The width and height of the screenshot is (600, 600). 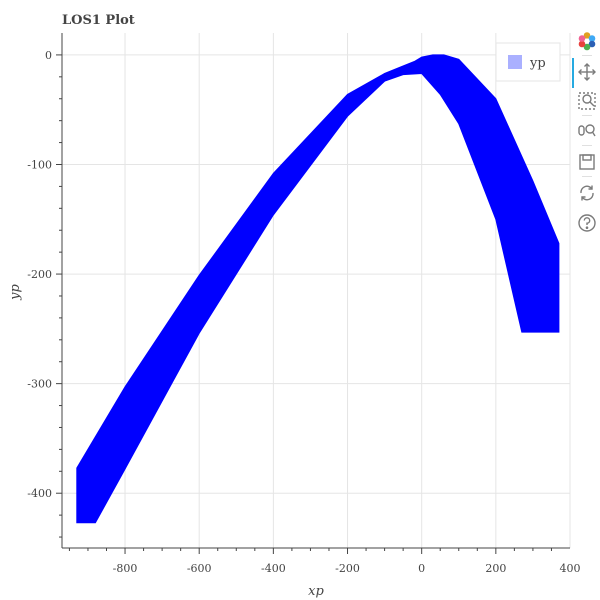 I want to click on legend-box, so click(x=528, y=62).